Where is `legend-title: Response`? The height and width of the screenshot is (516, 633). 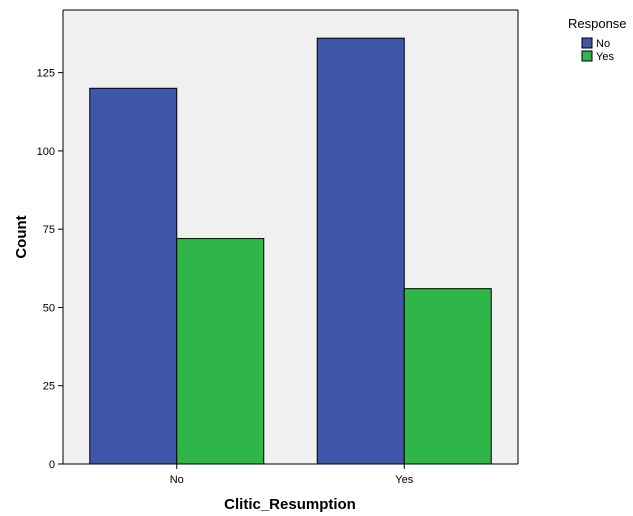
legend-title: Response is located at coordinates (597, 23).